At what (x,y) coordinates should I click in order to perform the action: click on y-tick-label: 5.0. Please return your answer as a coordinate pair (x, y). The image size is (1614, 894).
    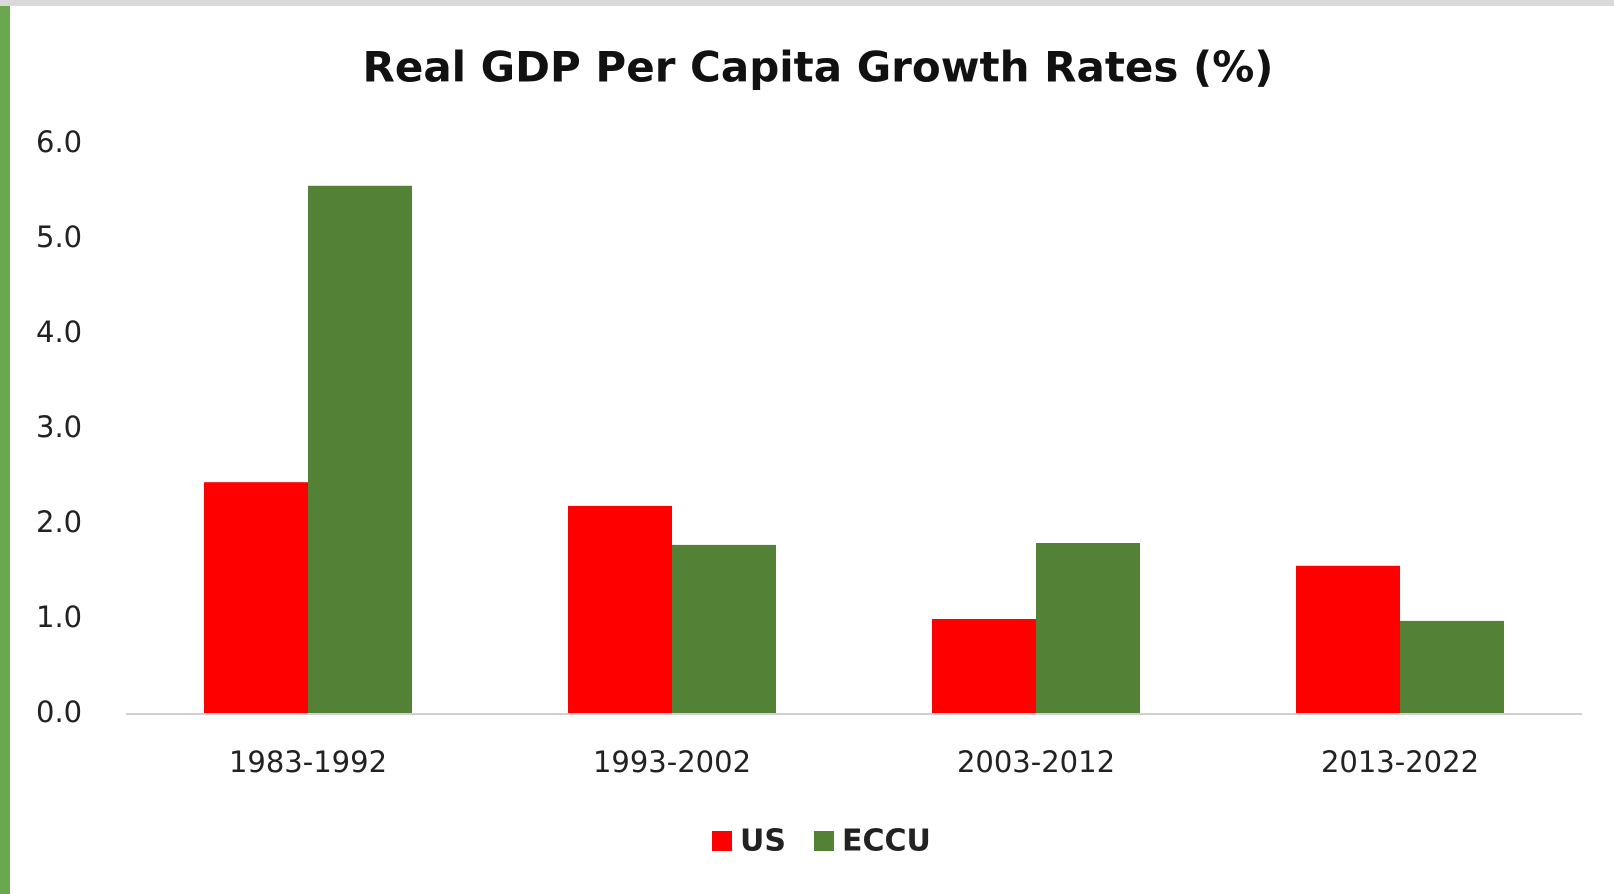
    Looking at the image, I should click on (59, 237).